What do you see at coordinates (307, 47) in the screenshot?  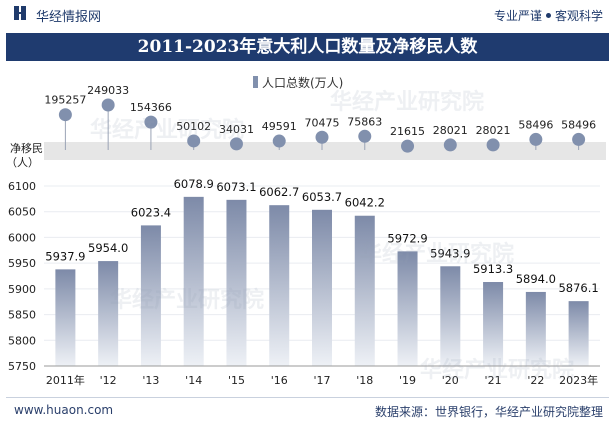 I see `chart-title: 2011-2023年意大利人口数量及净移民人数` at bounding box center [307, 47].